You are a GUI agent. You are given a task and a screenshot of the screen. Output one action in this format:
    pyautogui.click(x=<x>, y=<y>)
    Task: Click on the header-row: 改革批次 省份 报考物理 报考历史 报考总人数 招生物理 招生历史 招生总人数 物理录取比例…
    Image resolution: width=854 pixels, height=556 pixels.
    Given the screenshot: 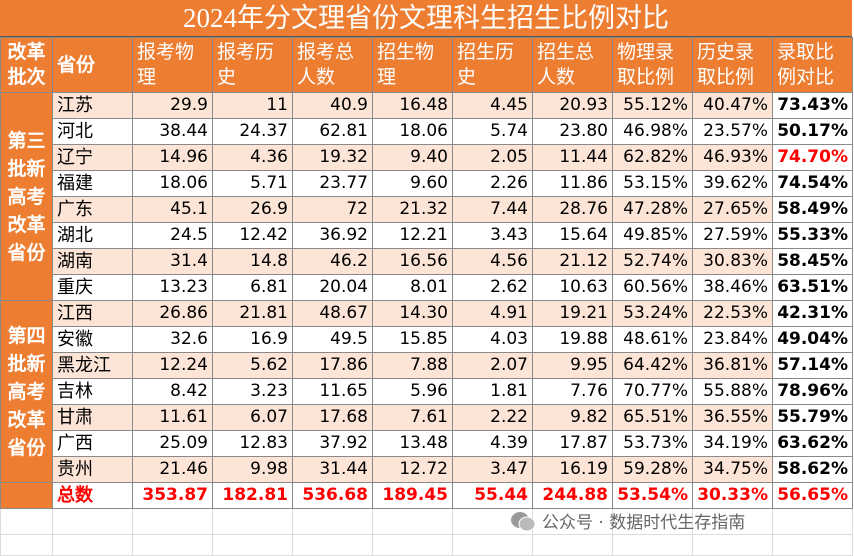 What is the action you would take?
    pyautogui.click(x=426, y=65)
    